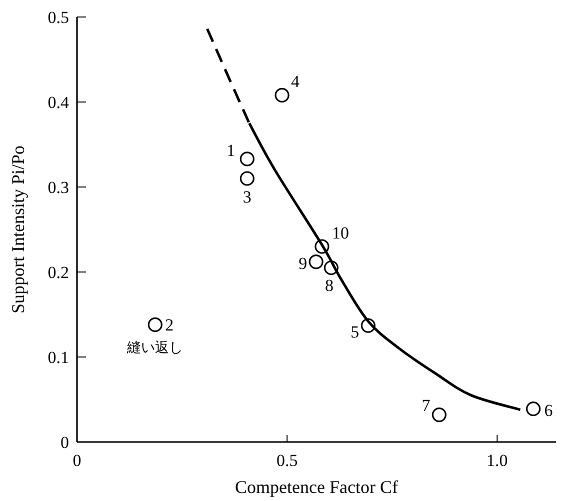  What do you see at coordinates (58, 357) in the screenshot?
I see `y-tick-label: 0.1` at bounding box center [58, 357].